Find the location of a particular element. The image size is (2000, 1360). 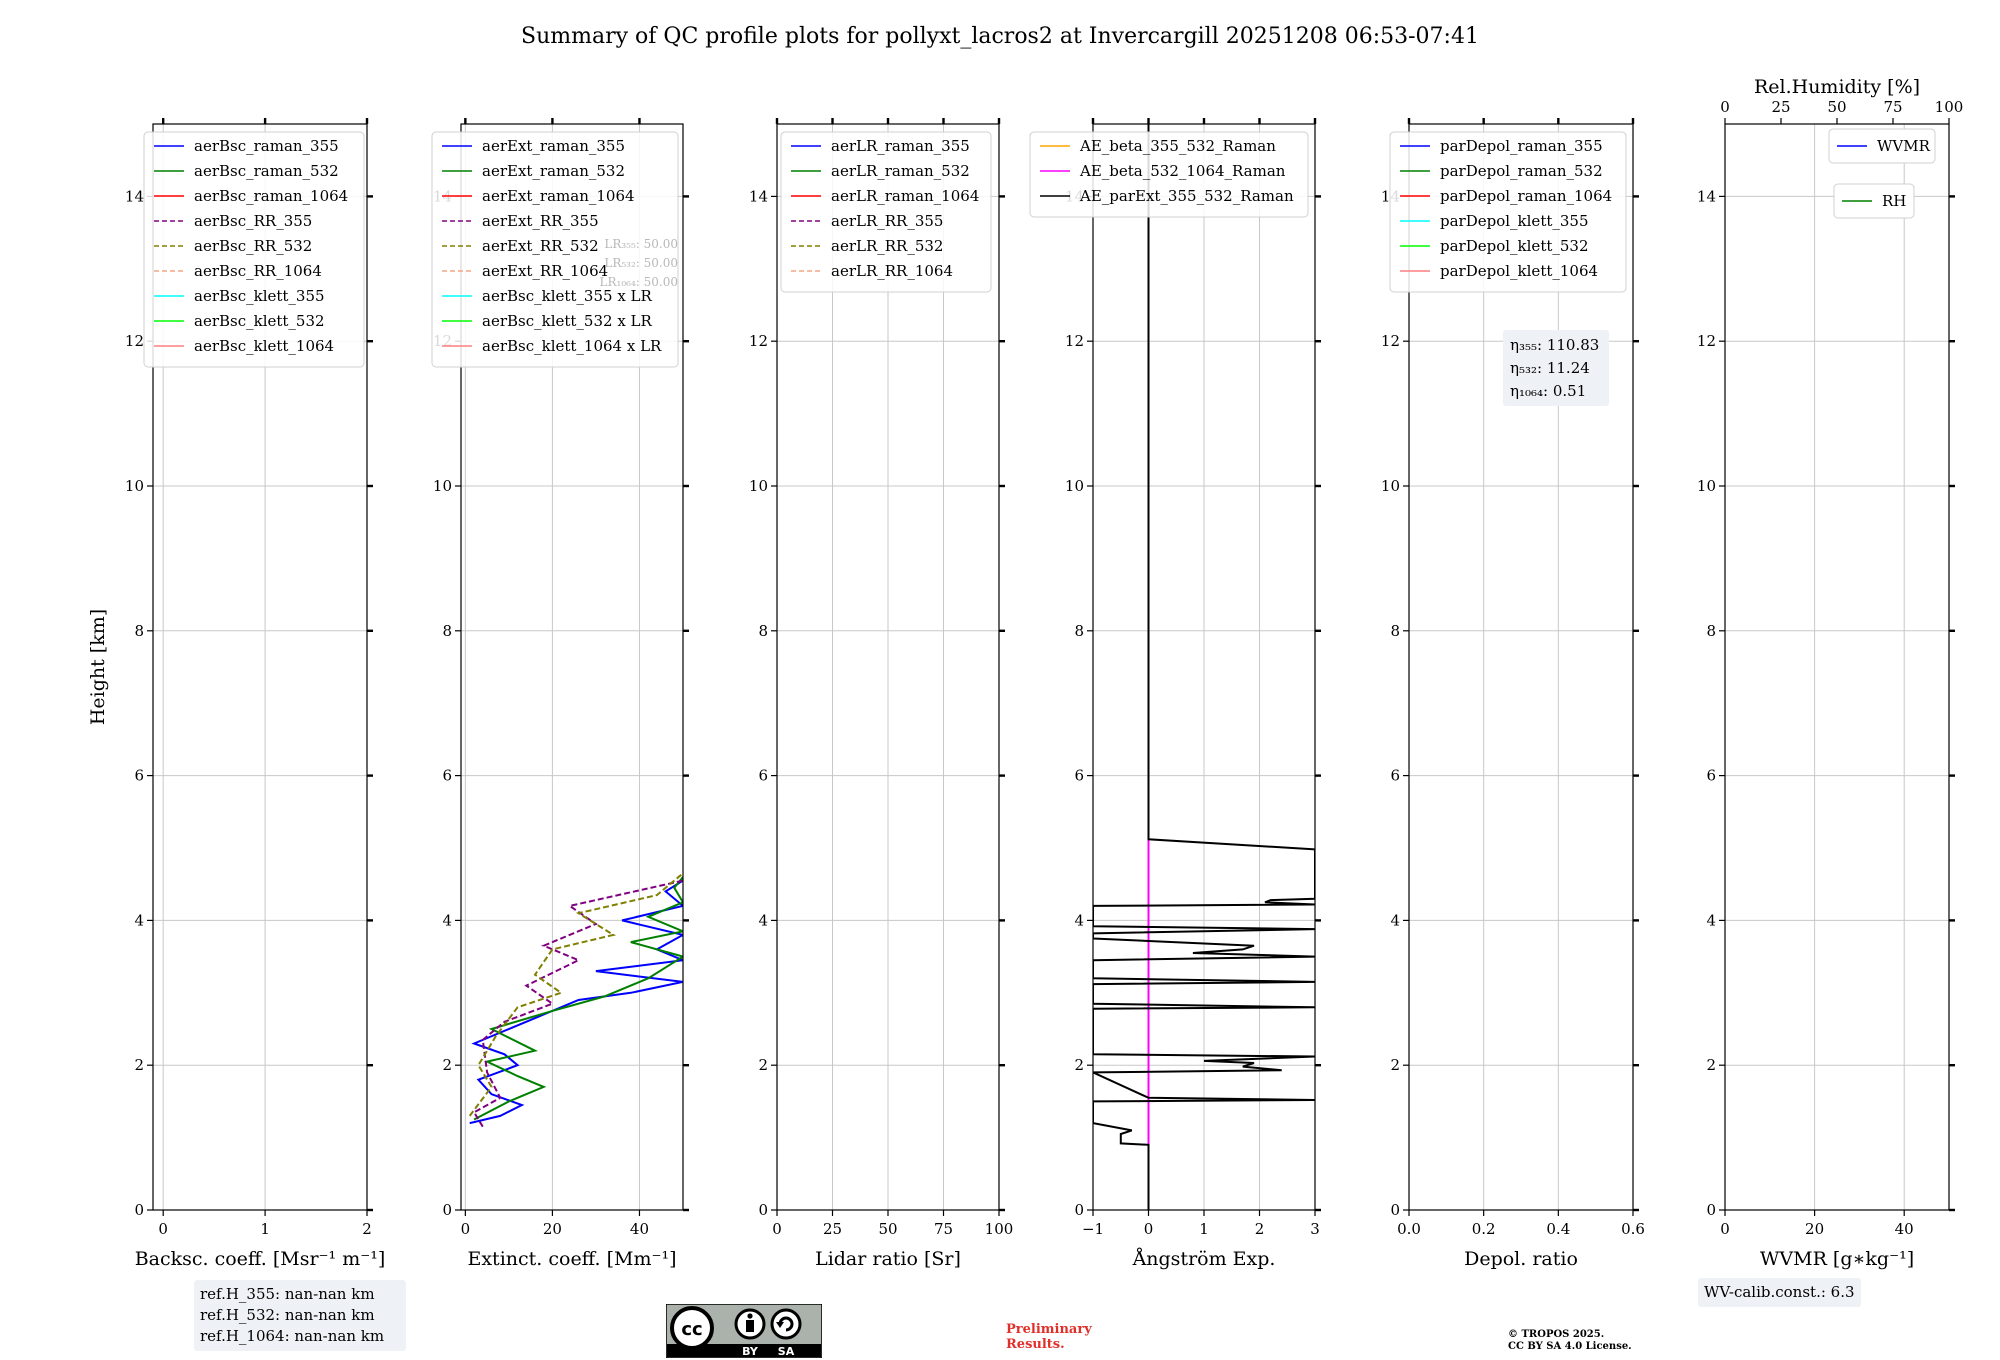

wv-calibration-box: WV-calib.const.: 6.3 is located at coordinates (1779, 1292).